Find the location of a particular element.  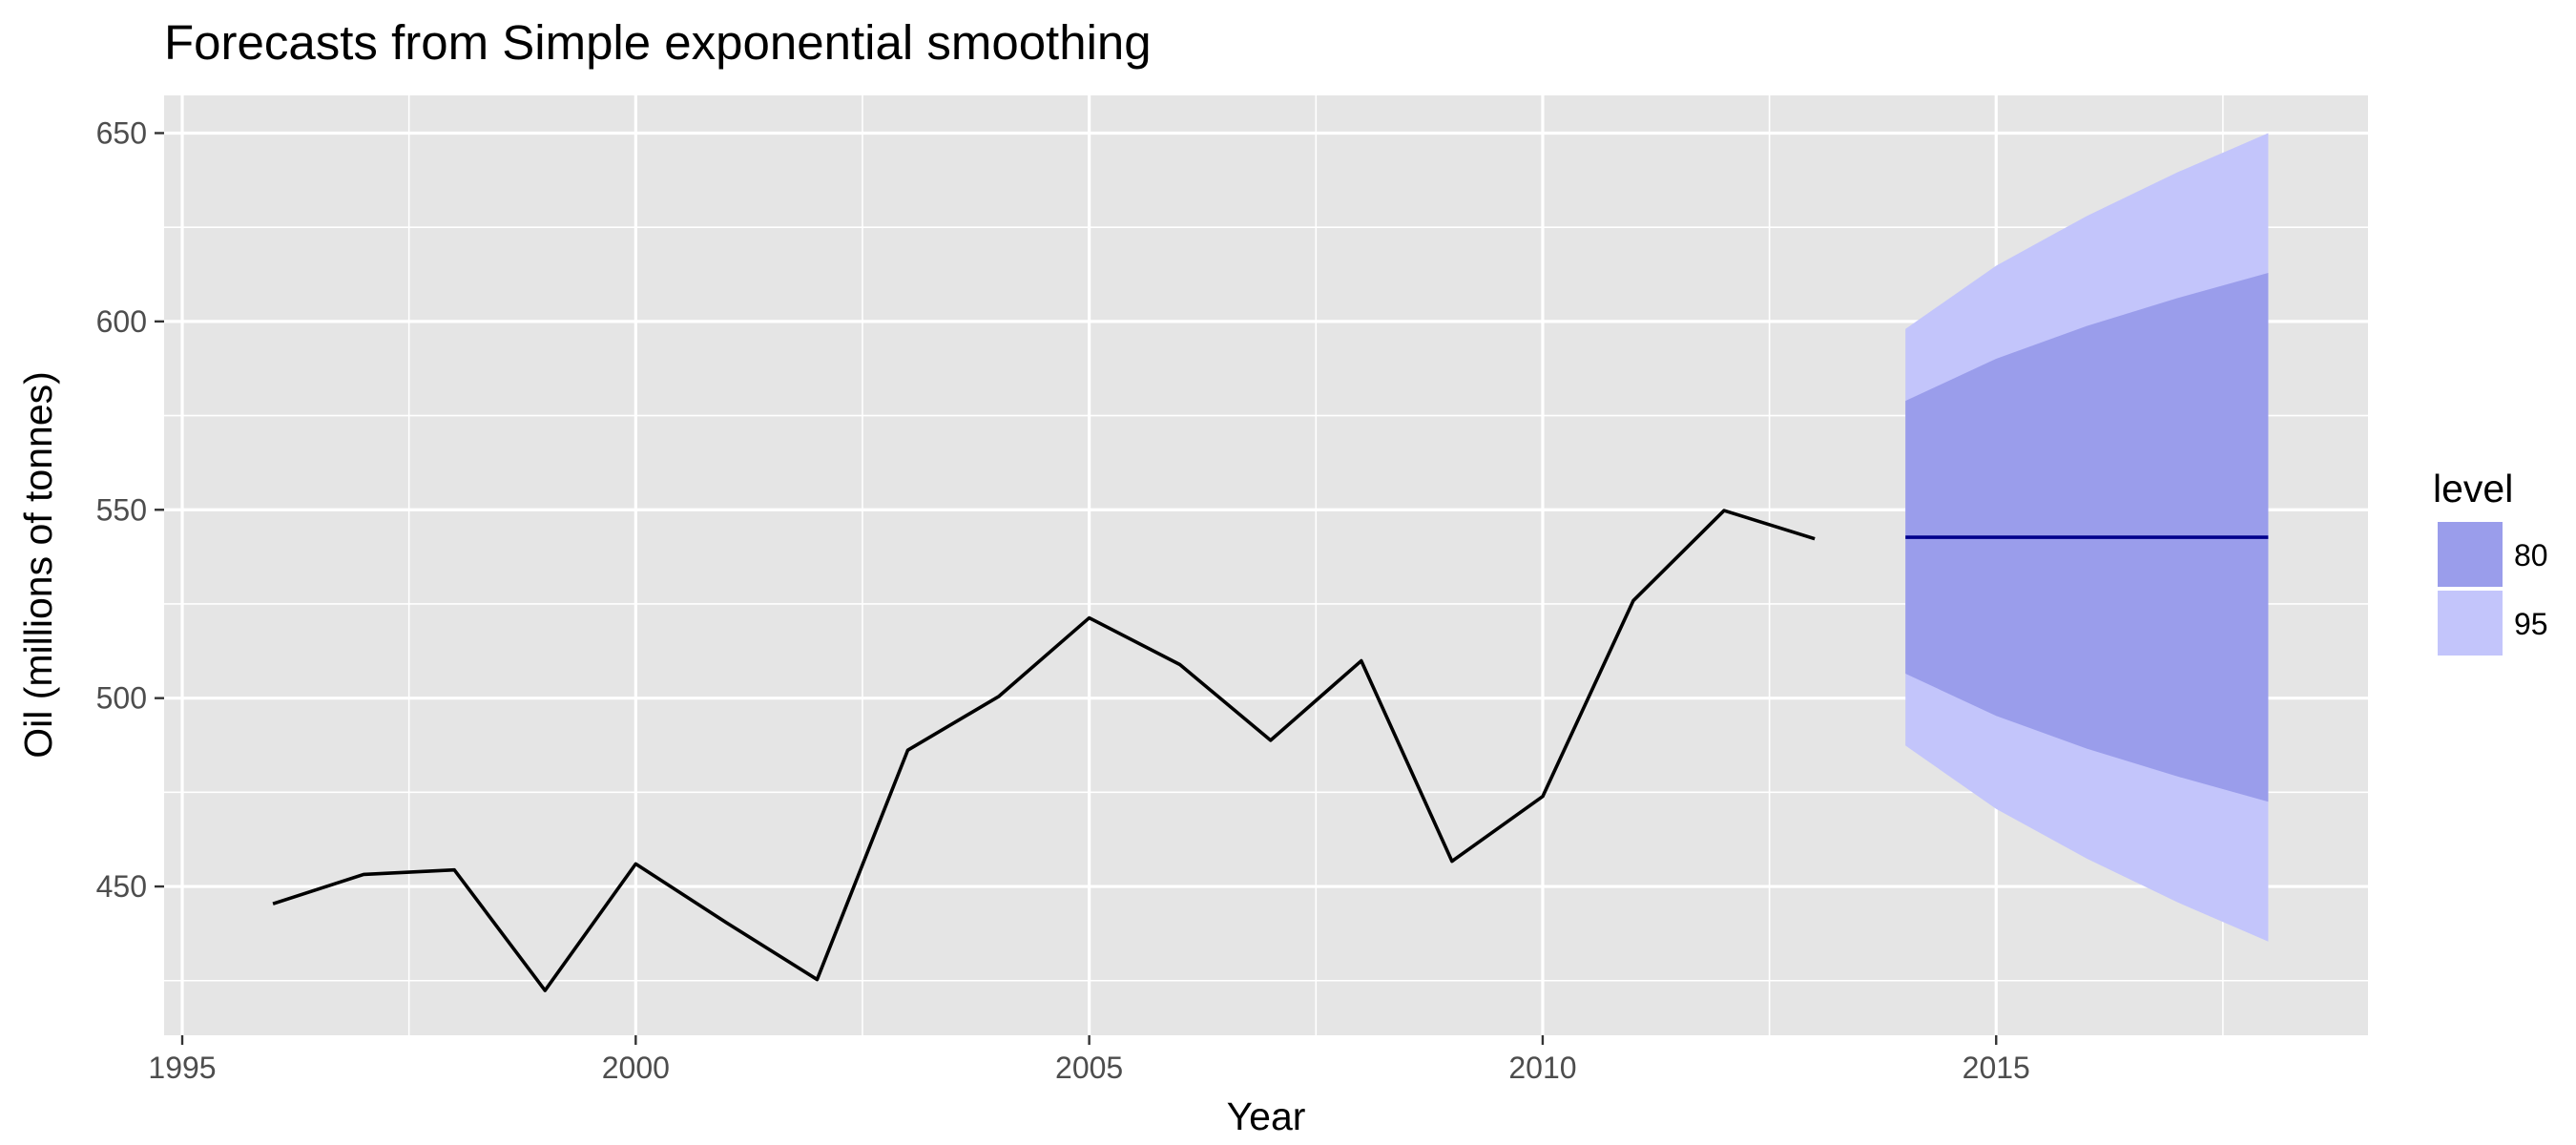

legend-label-95: 95 is located at coordinates (2531, 624).